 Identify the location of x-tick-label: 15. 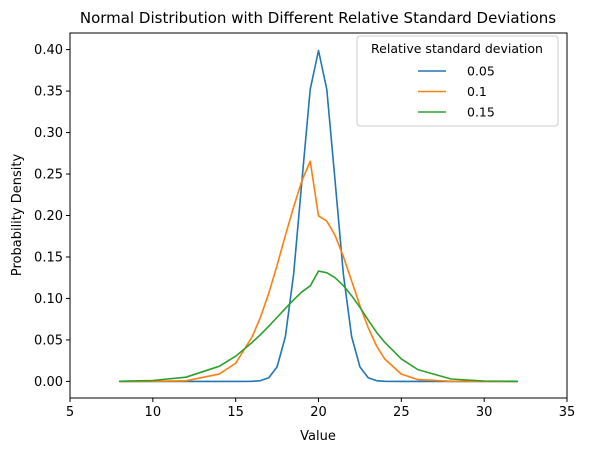
(235, 412).